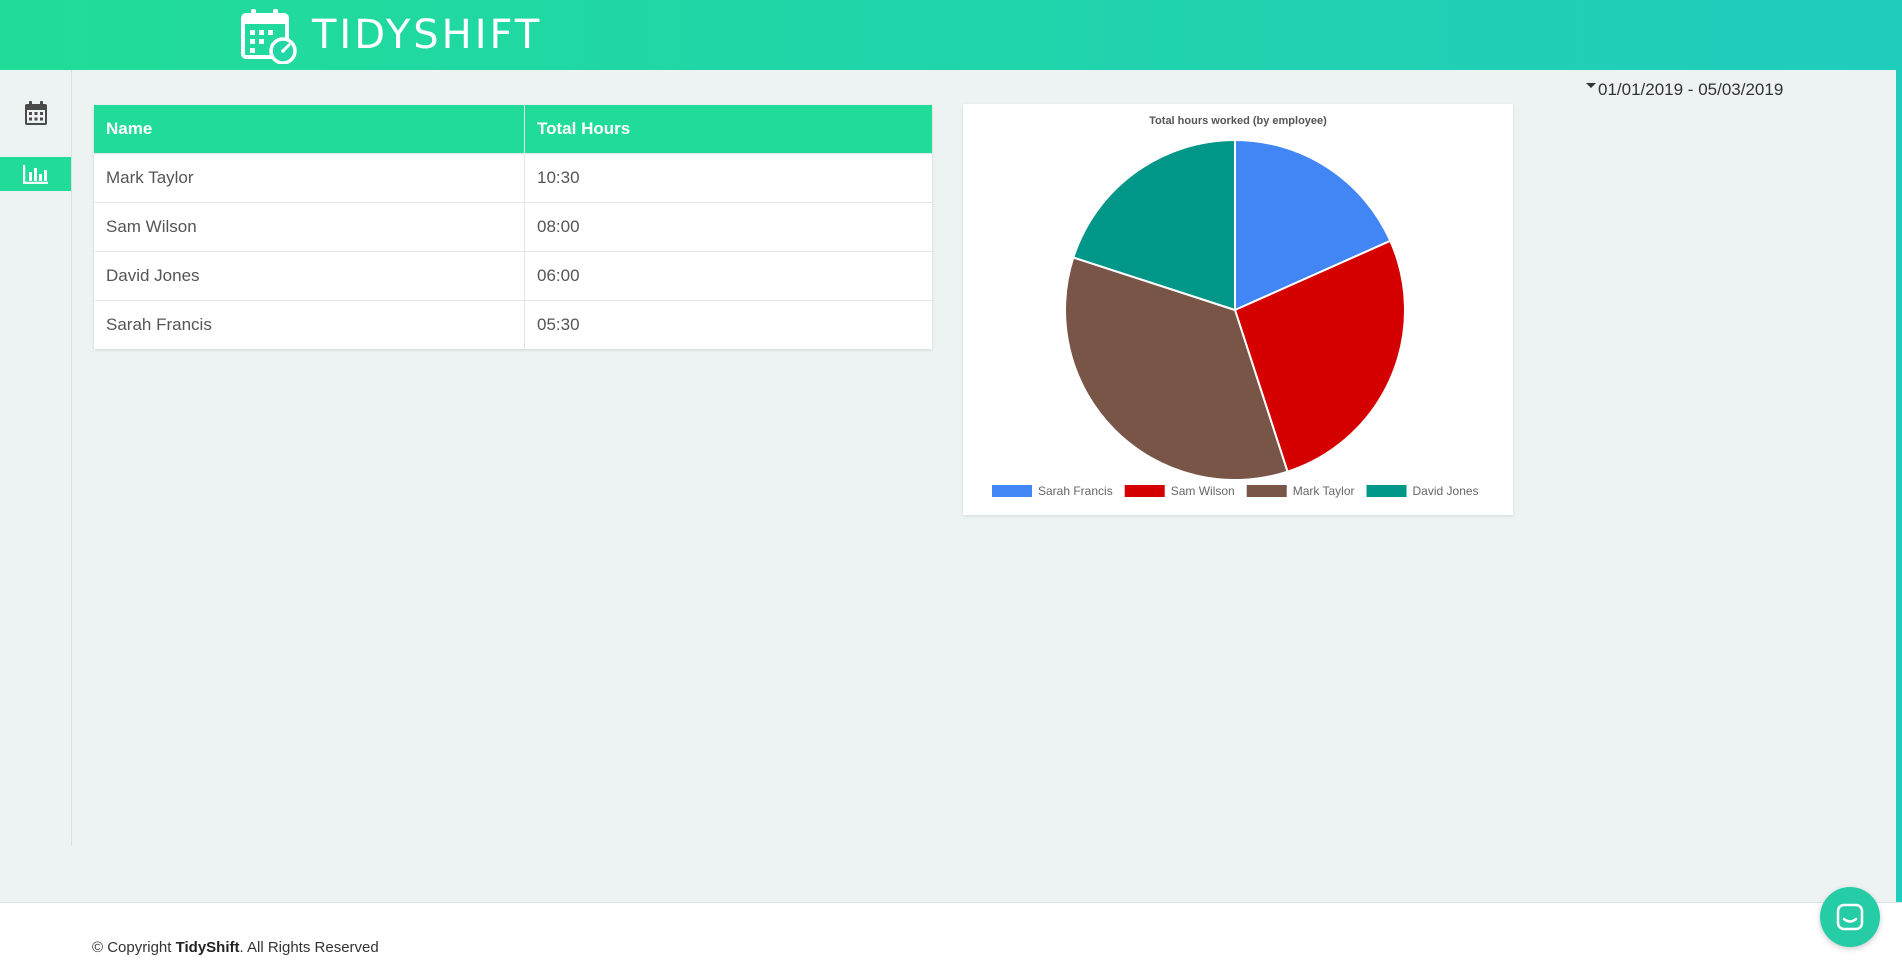 This screenshot has height=967, width=1902. What do you see at coordinates (309, 129) in the screenshot?
I see `column-header-name: Name` at bounding box center [309, 129].